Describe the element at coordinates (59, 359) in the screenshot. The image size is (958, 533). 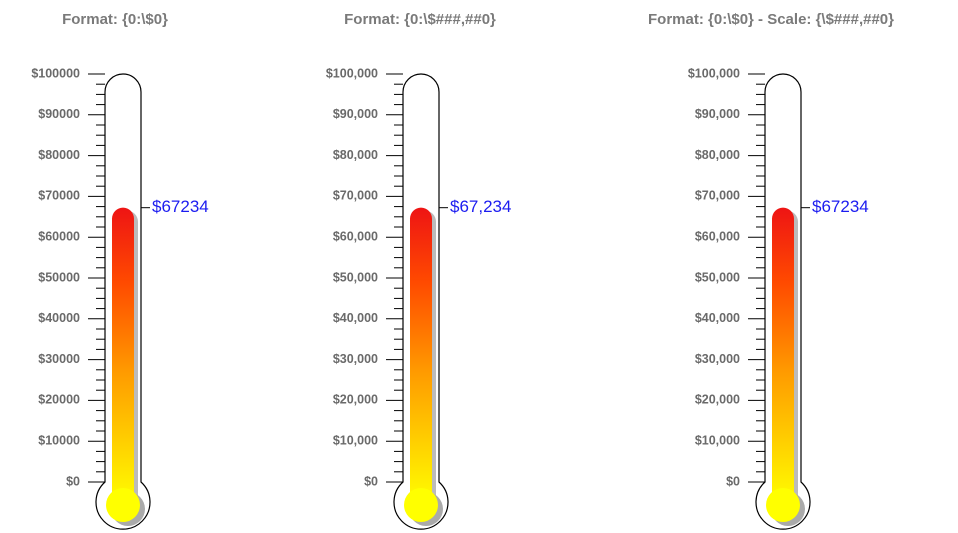
I see `tick-label: $30000` at that location.